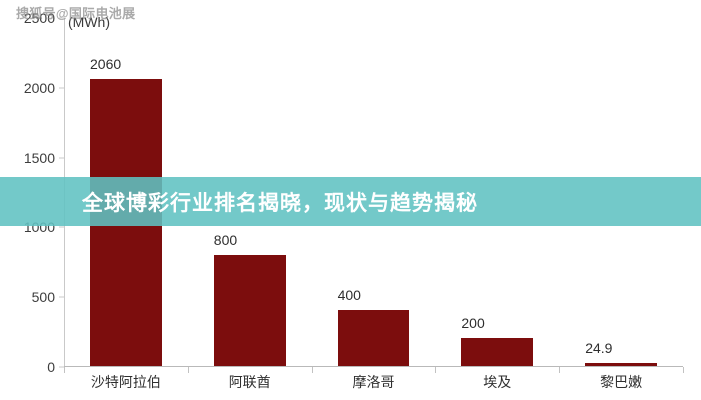 This screenshot has width=701, height=400. I want to click on x-axis-ticks, so click(374, 370).